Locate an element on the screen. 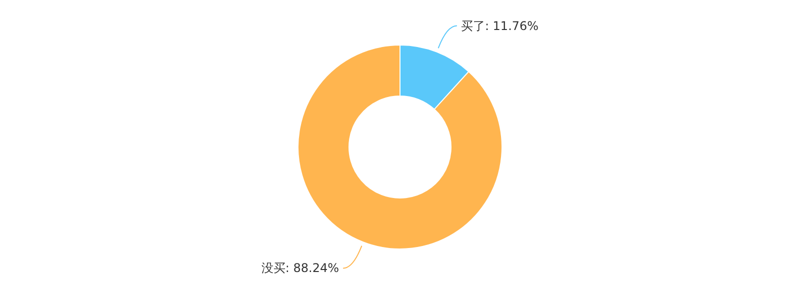 The height and width of the screenshot is (300, 800). slice-label: 没买: 88.24% is located at coordinates (300, 268).